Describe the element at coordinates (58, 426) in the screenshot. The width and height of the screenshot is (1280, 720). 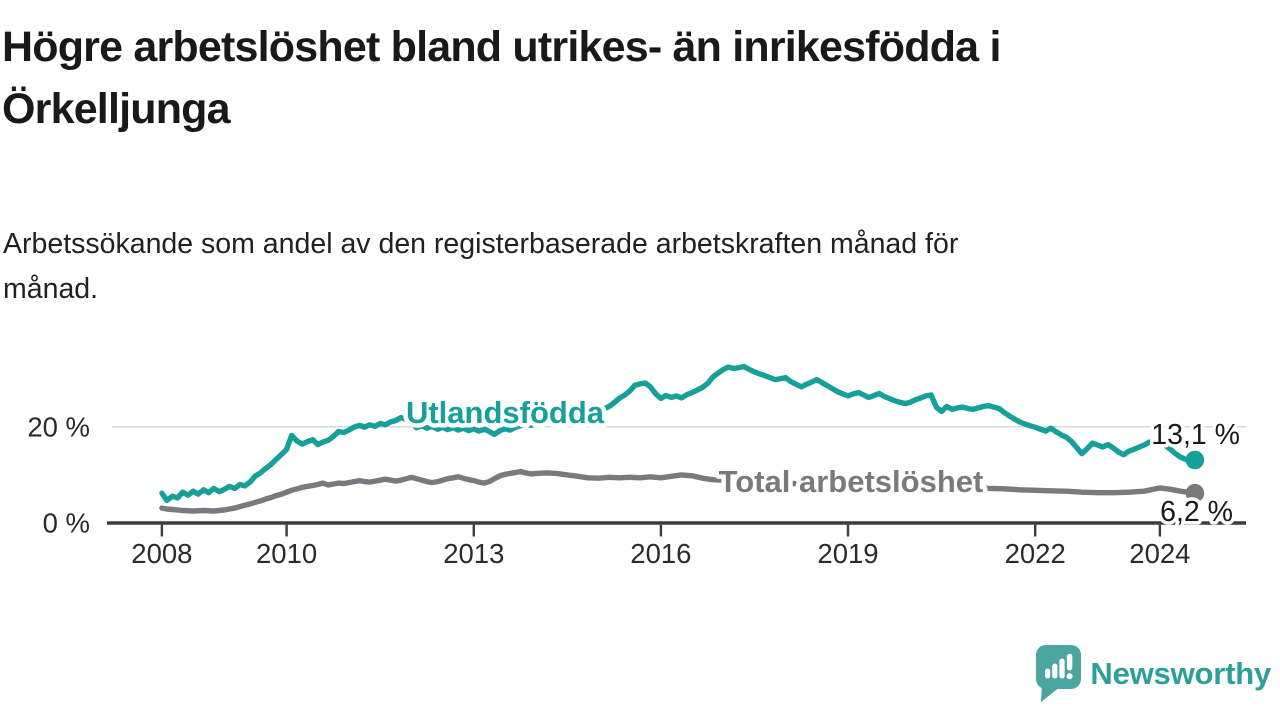
I see `y-tick-label-20: 20 %` at that location.